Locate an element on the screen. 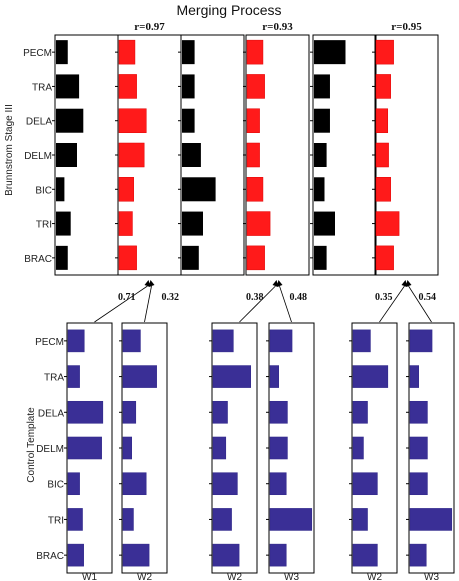  top-y-axis-label: Brunnstrom Stage III is located at coordinates (9, 150).